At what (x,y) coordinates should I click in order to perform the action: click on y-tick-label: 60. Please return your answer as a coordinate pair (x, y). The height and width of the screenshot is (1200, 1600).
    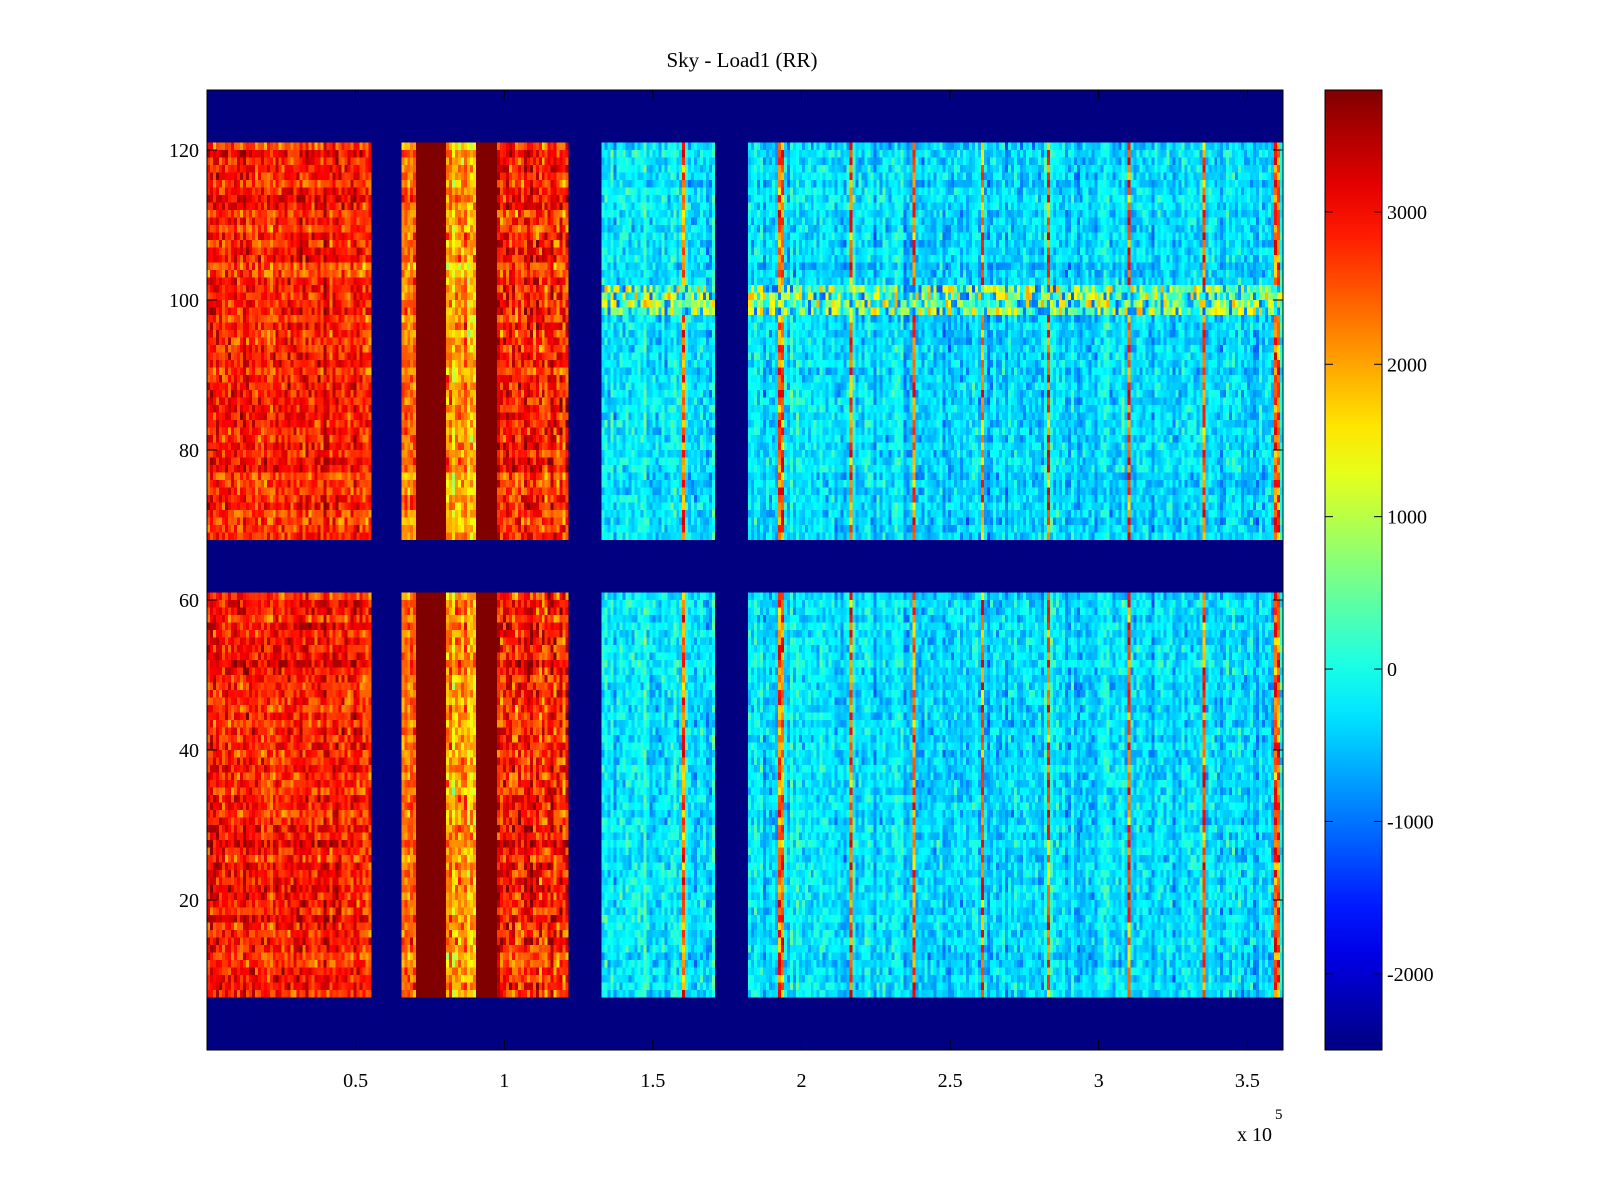
    Looking at the image, I should click on (189, 601).